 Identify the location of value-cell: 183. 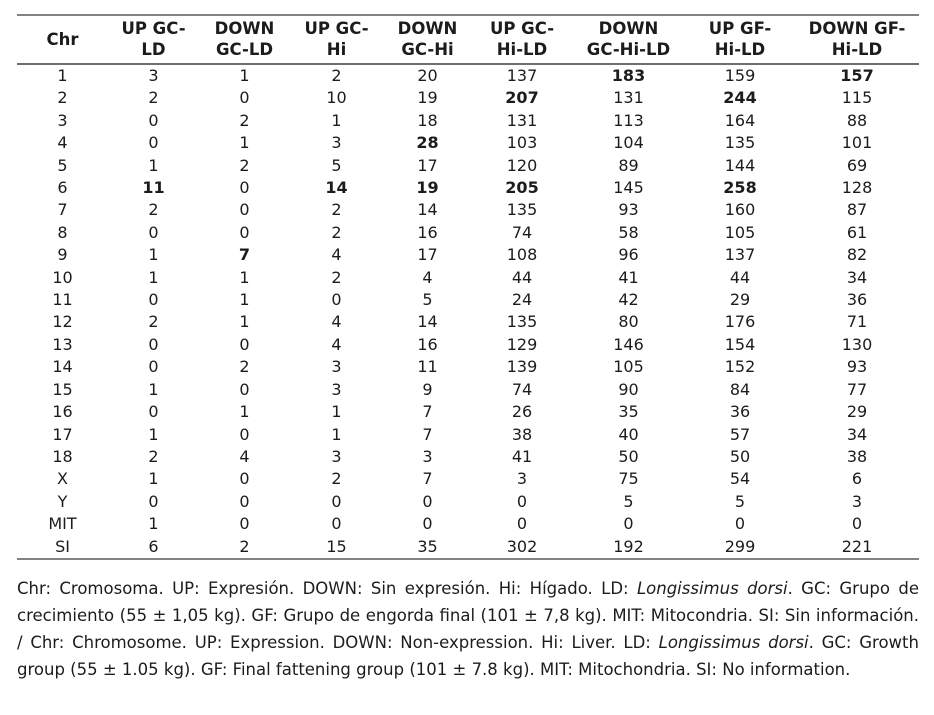
(628, 75).